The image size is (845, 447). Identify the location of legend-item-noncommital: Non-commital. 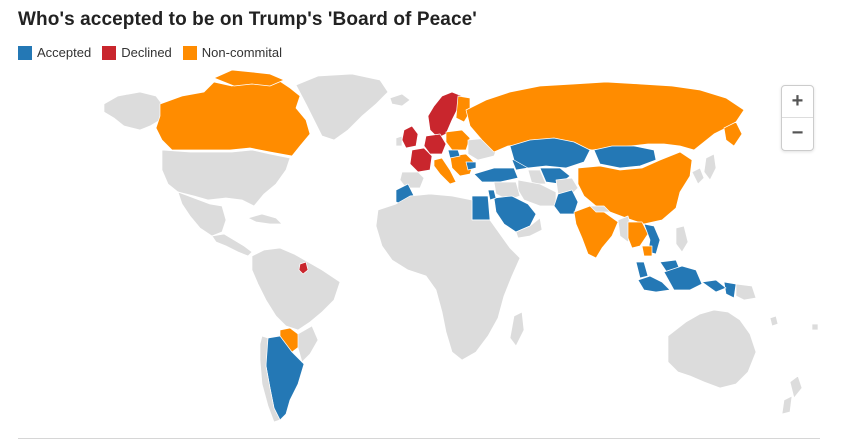
(232, 52).